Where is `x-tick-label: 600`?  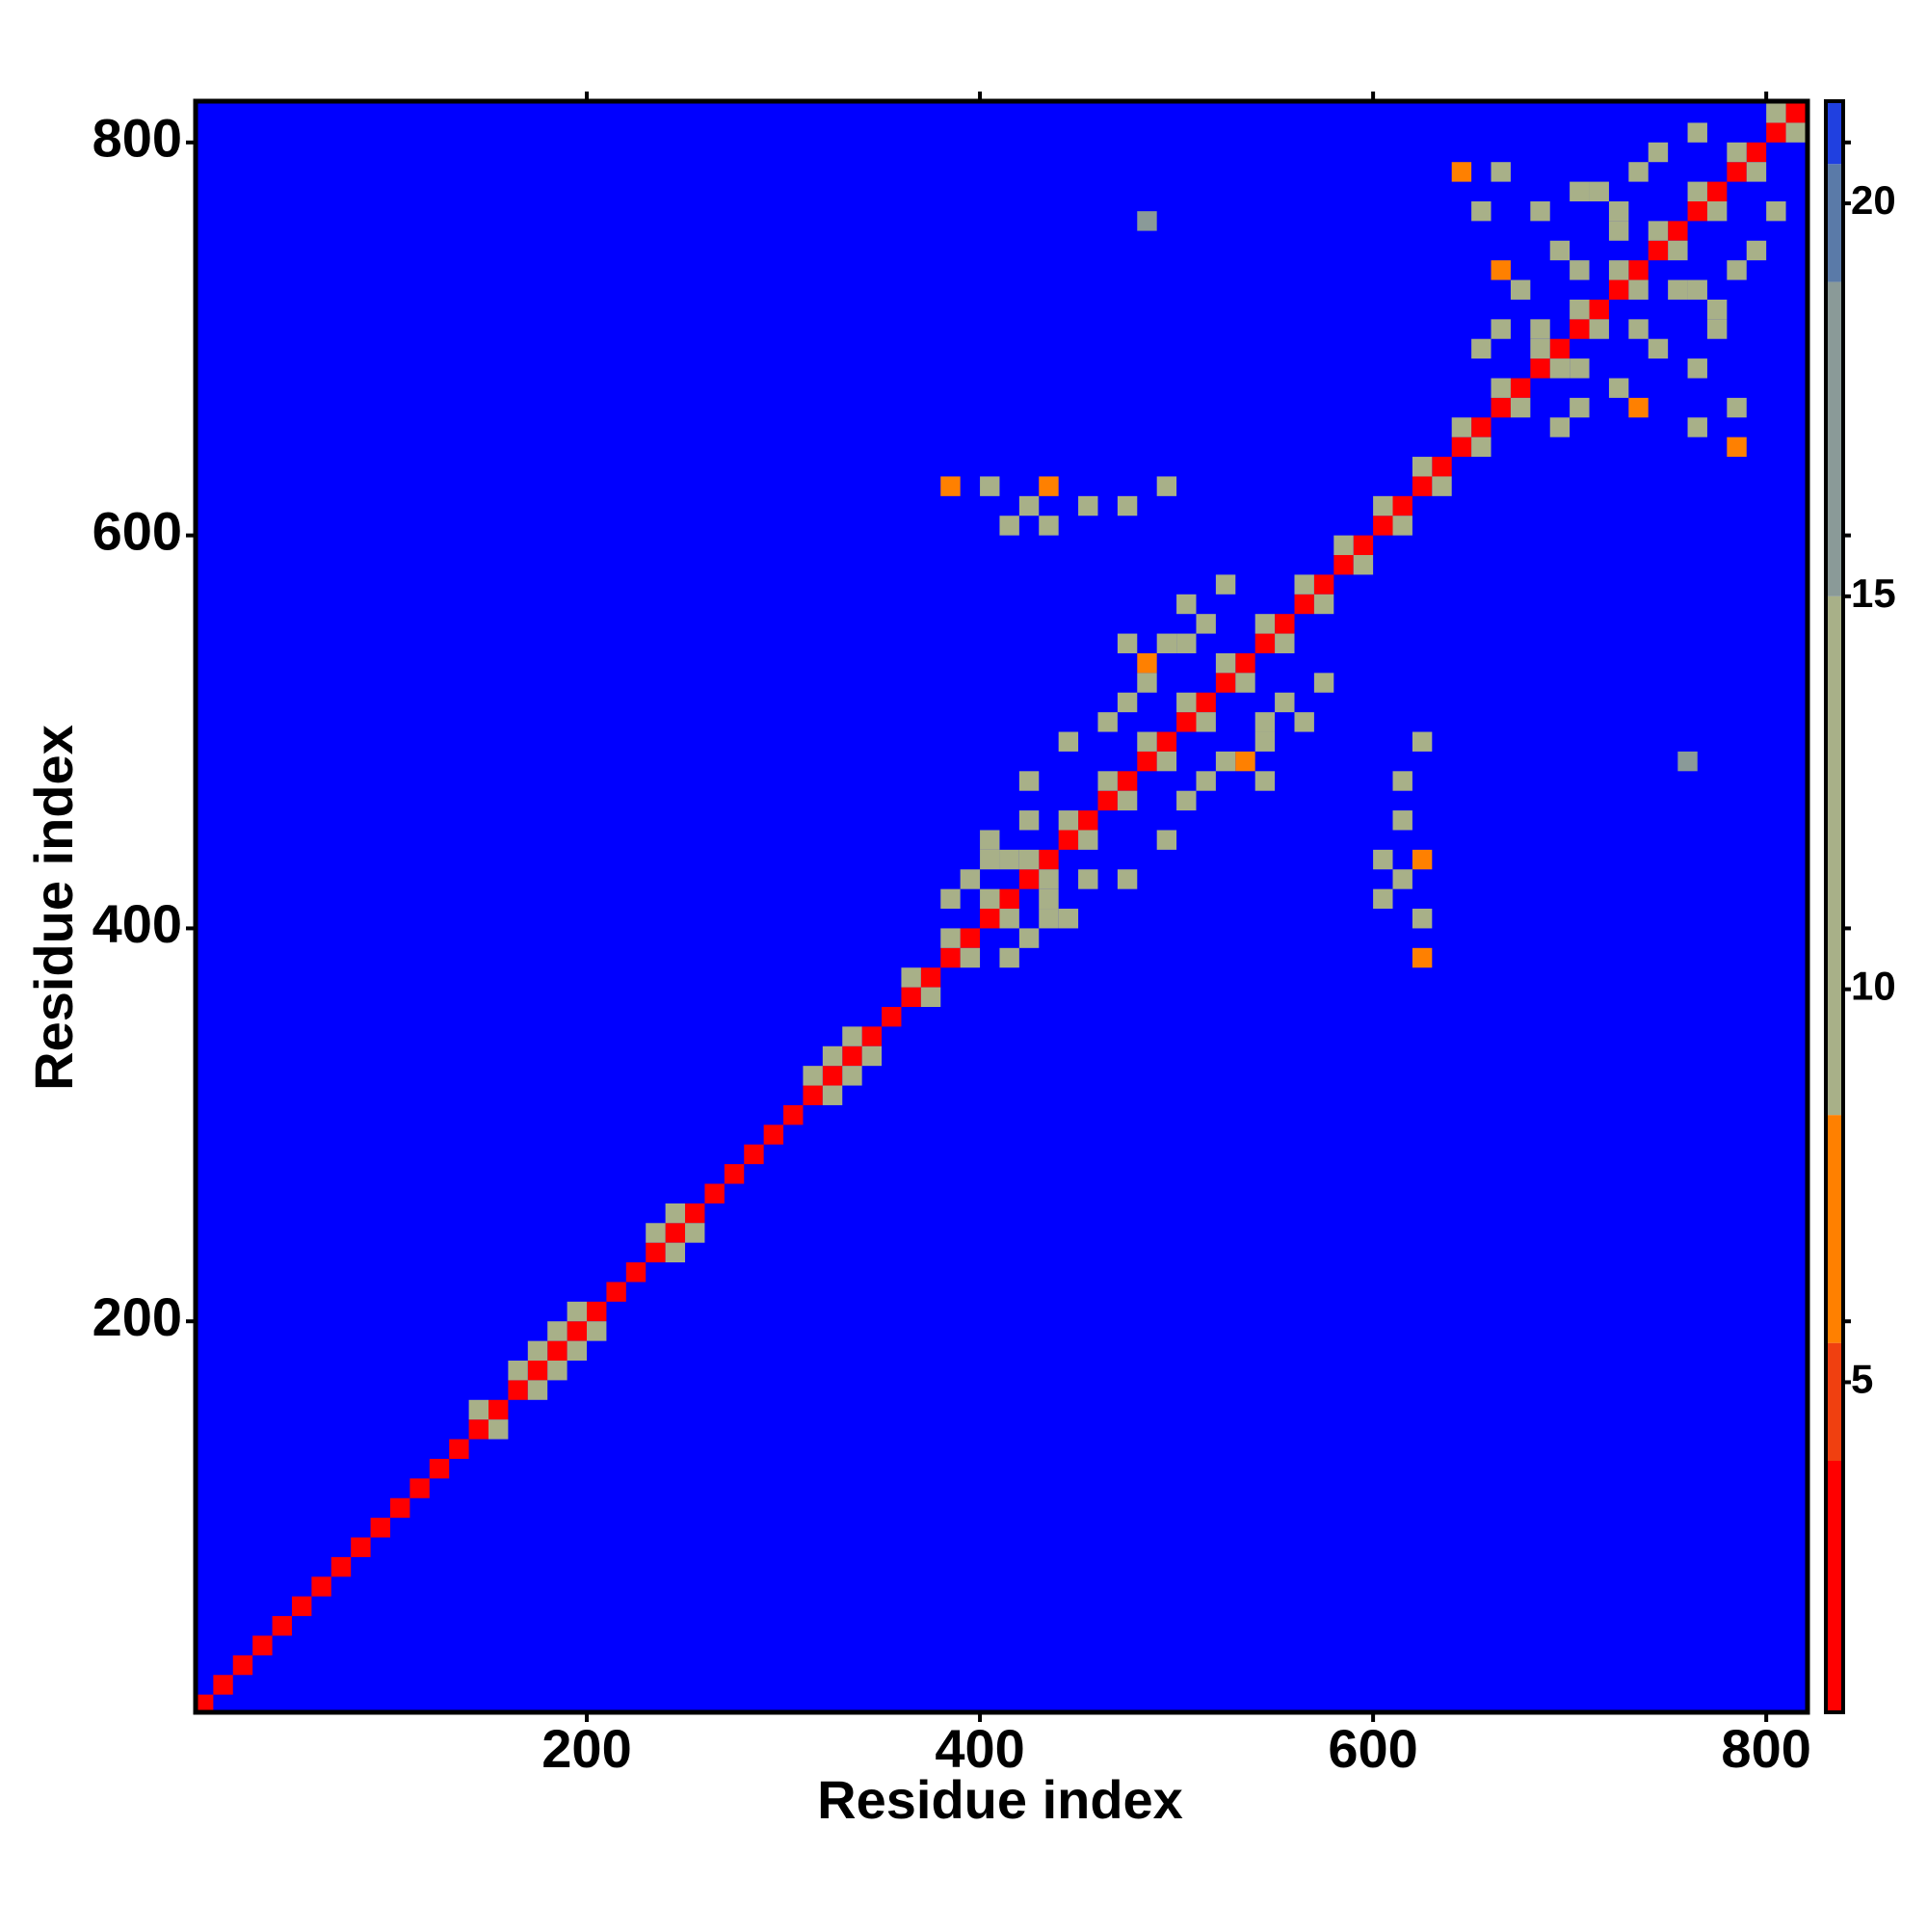
x-tick-label: 600 is located at coordinates (1372, 1748).